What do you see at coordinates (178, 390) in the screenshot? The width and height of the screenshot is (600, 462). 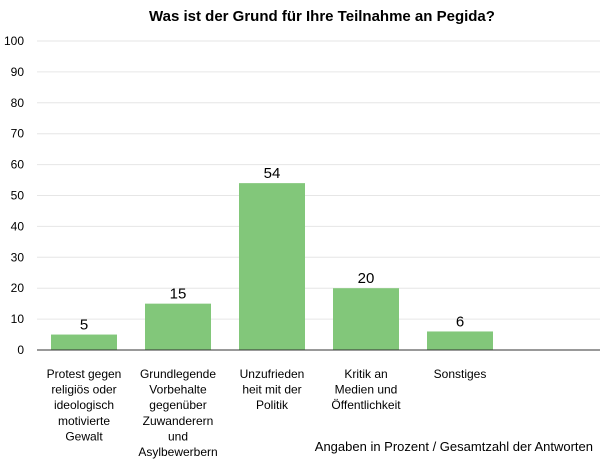 I see `category-label-line: Vorbehalte` at bounding box center [178, 390].